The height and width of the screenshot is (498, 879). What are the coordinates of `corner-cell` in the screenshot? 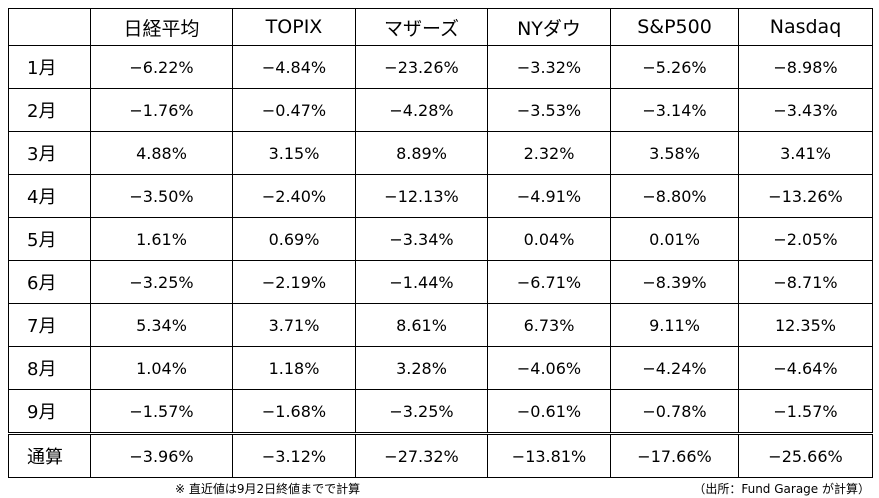 It's located at (49, 27).